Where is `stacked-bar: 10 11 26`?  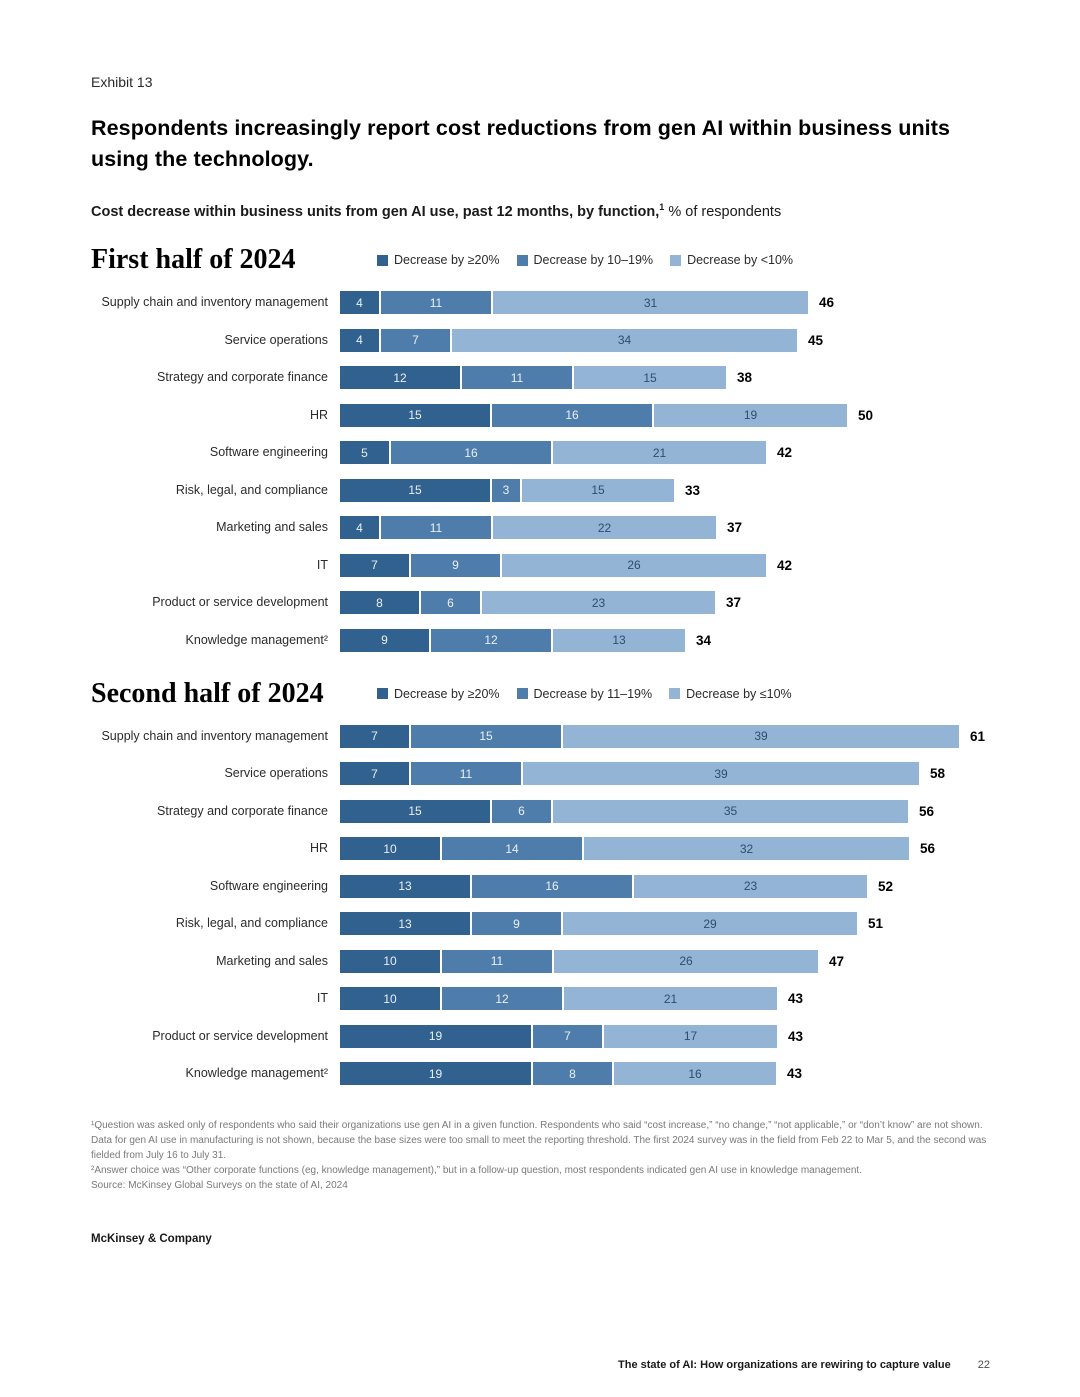
stacked-bar: 10 11 26 is located at coordinates (579, 961).